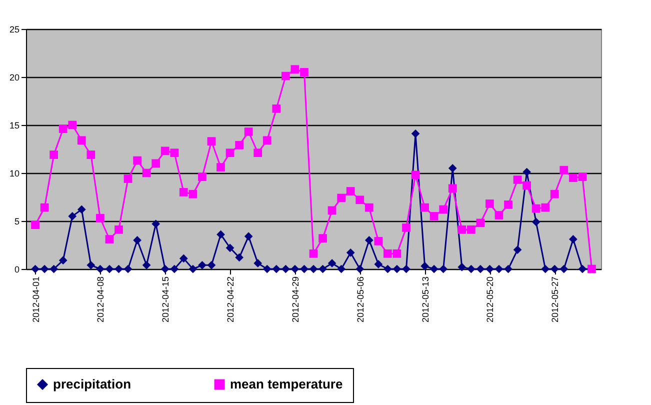 The image size is (651, 405). What do you see at coordinates (14, 173) in the screenshot?
I see `y-tick-label: 10` at bounding box center [14, 173].